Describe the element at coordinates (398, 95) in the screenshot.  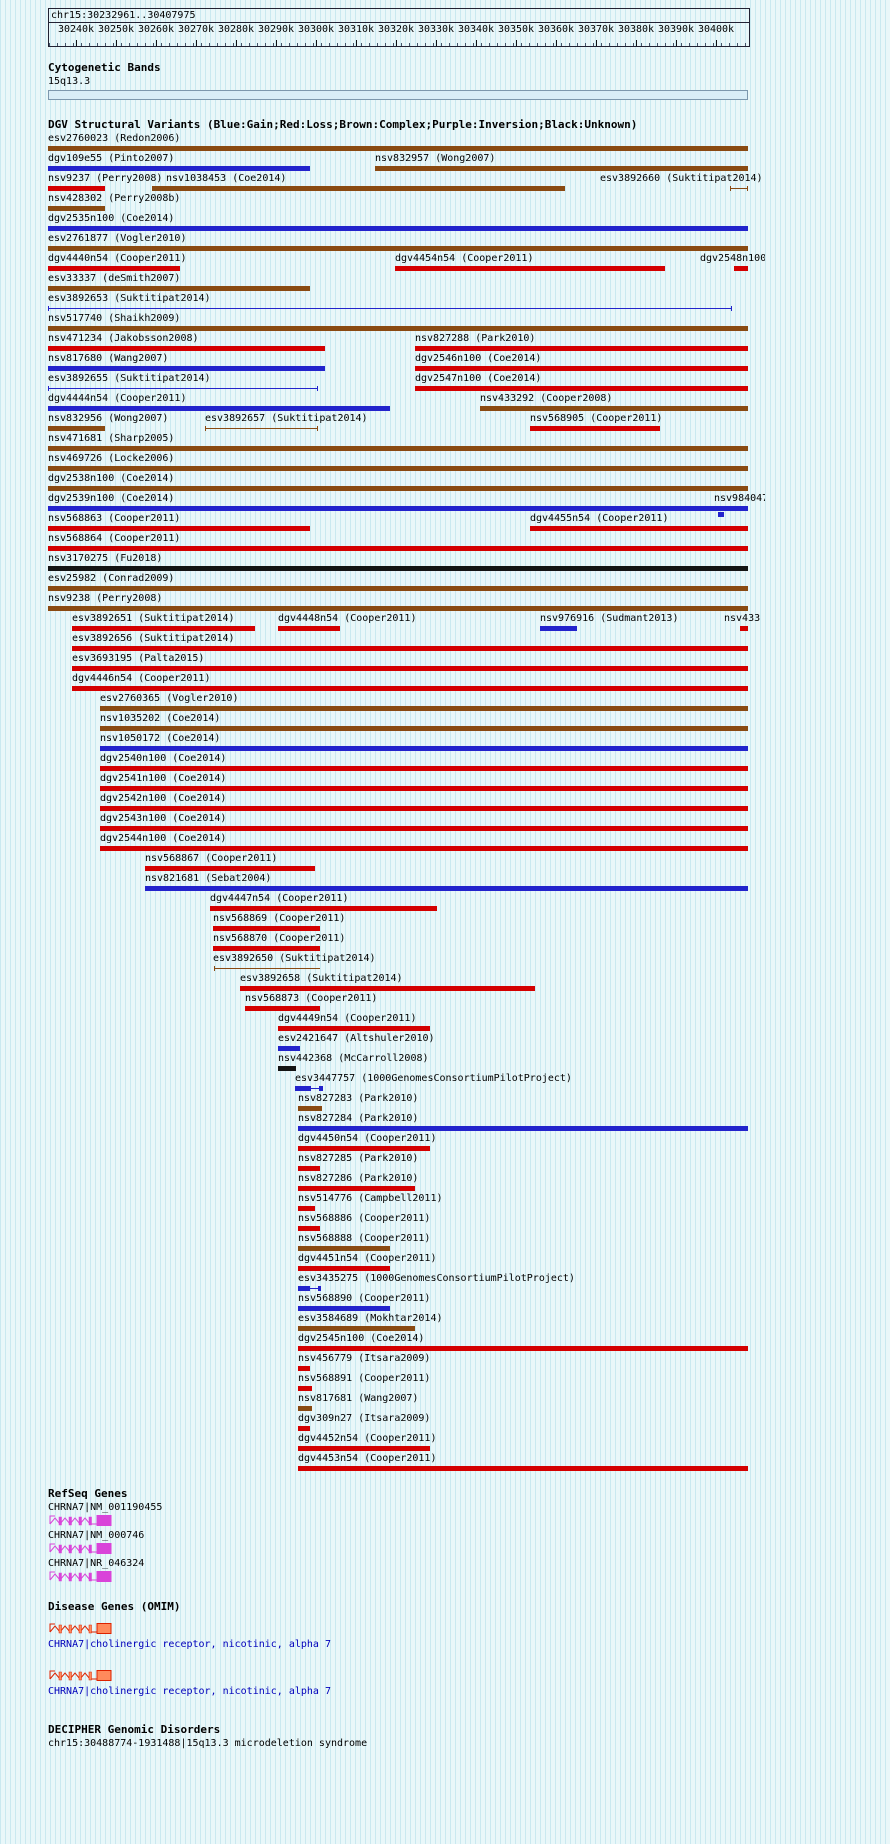
I see `cytoband-bar` at that location.